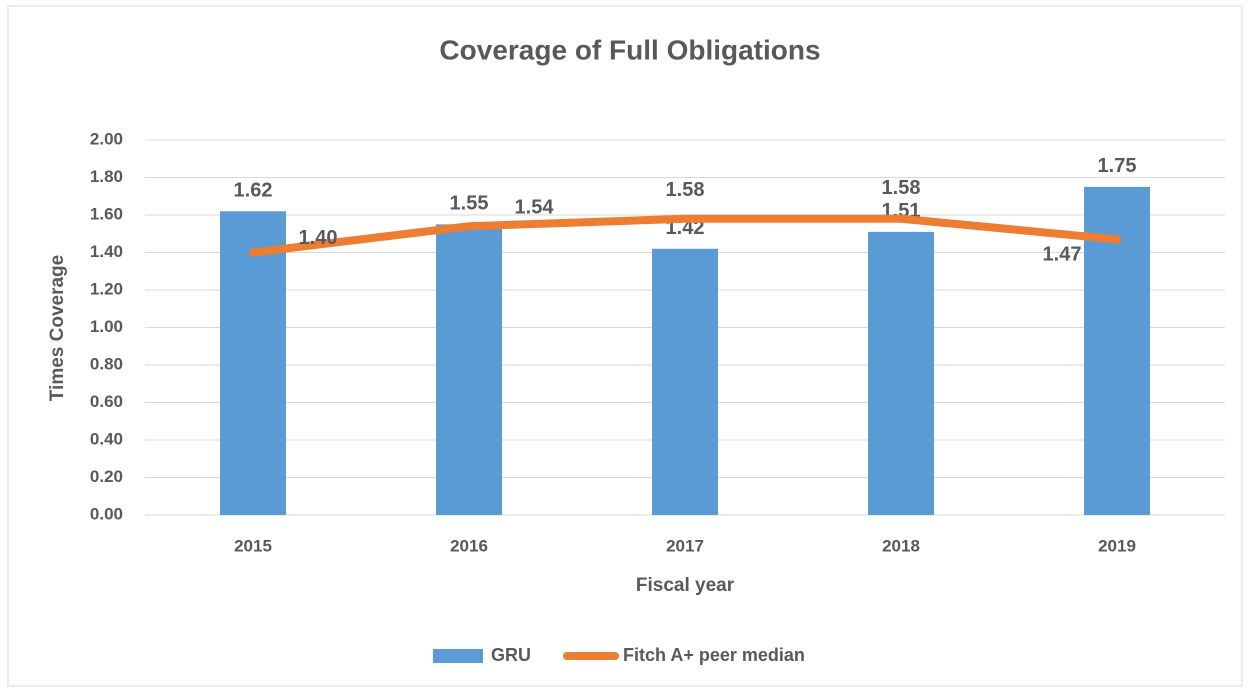 The height and width of the screenshot is (692, 1249). I want to click on legend-label: GRU, so click(511, 655).